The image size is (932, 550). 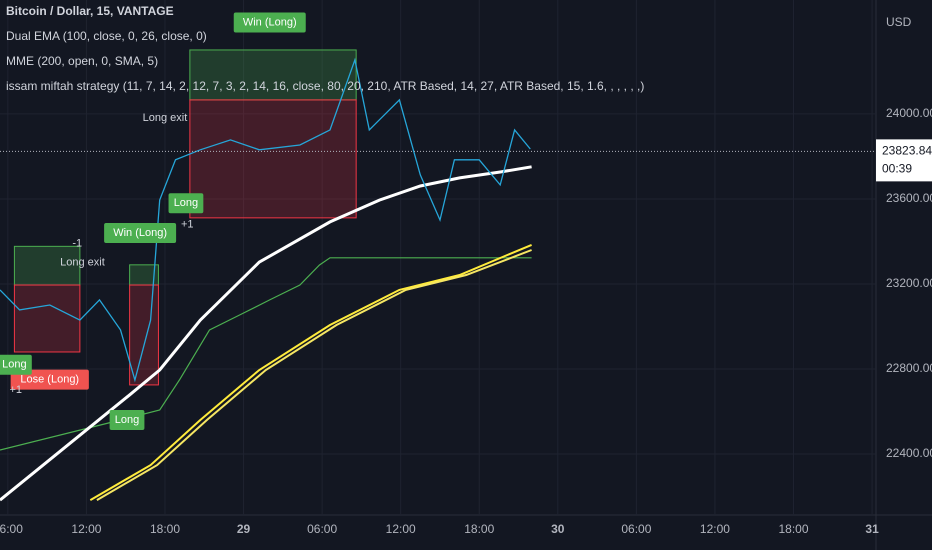 I want to click on last-price-box, so click(x=904, y=160).